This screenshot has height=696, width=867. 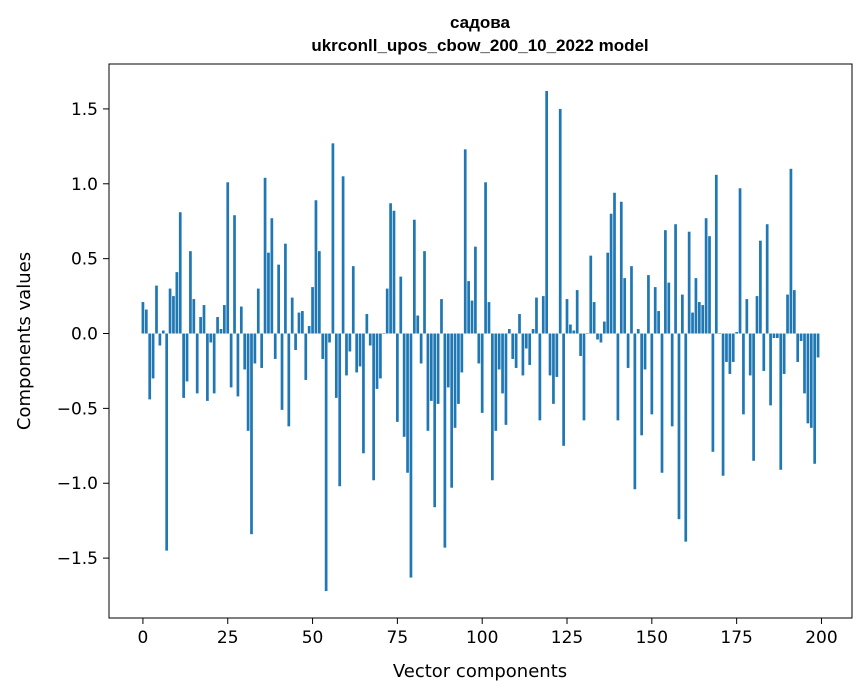 I want to click on y-tick-label: −1.5, so click(x=77, y=559).